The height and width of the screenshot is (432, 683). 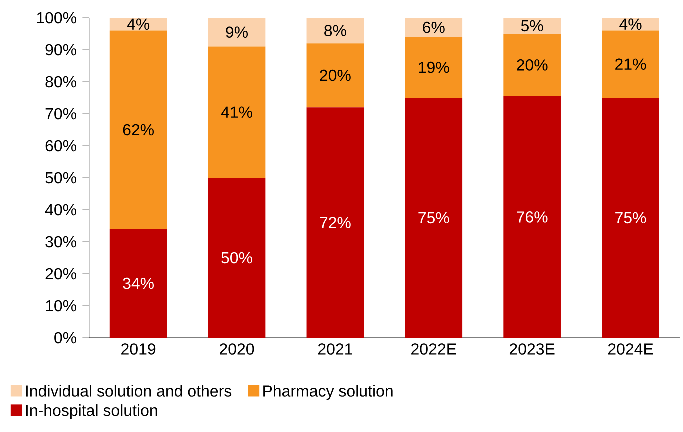 I want to click on data-label: 50%, so click(x=237, y=258).